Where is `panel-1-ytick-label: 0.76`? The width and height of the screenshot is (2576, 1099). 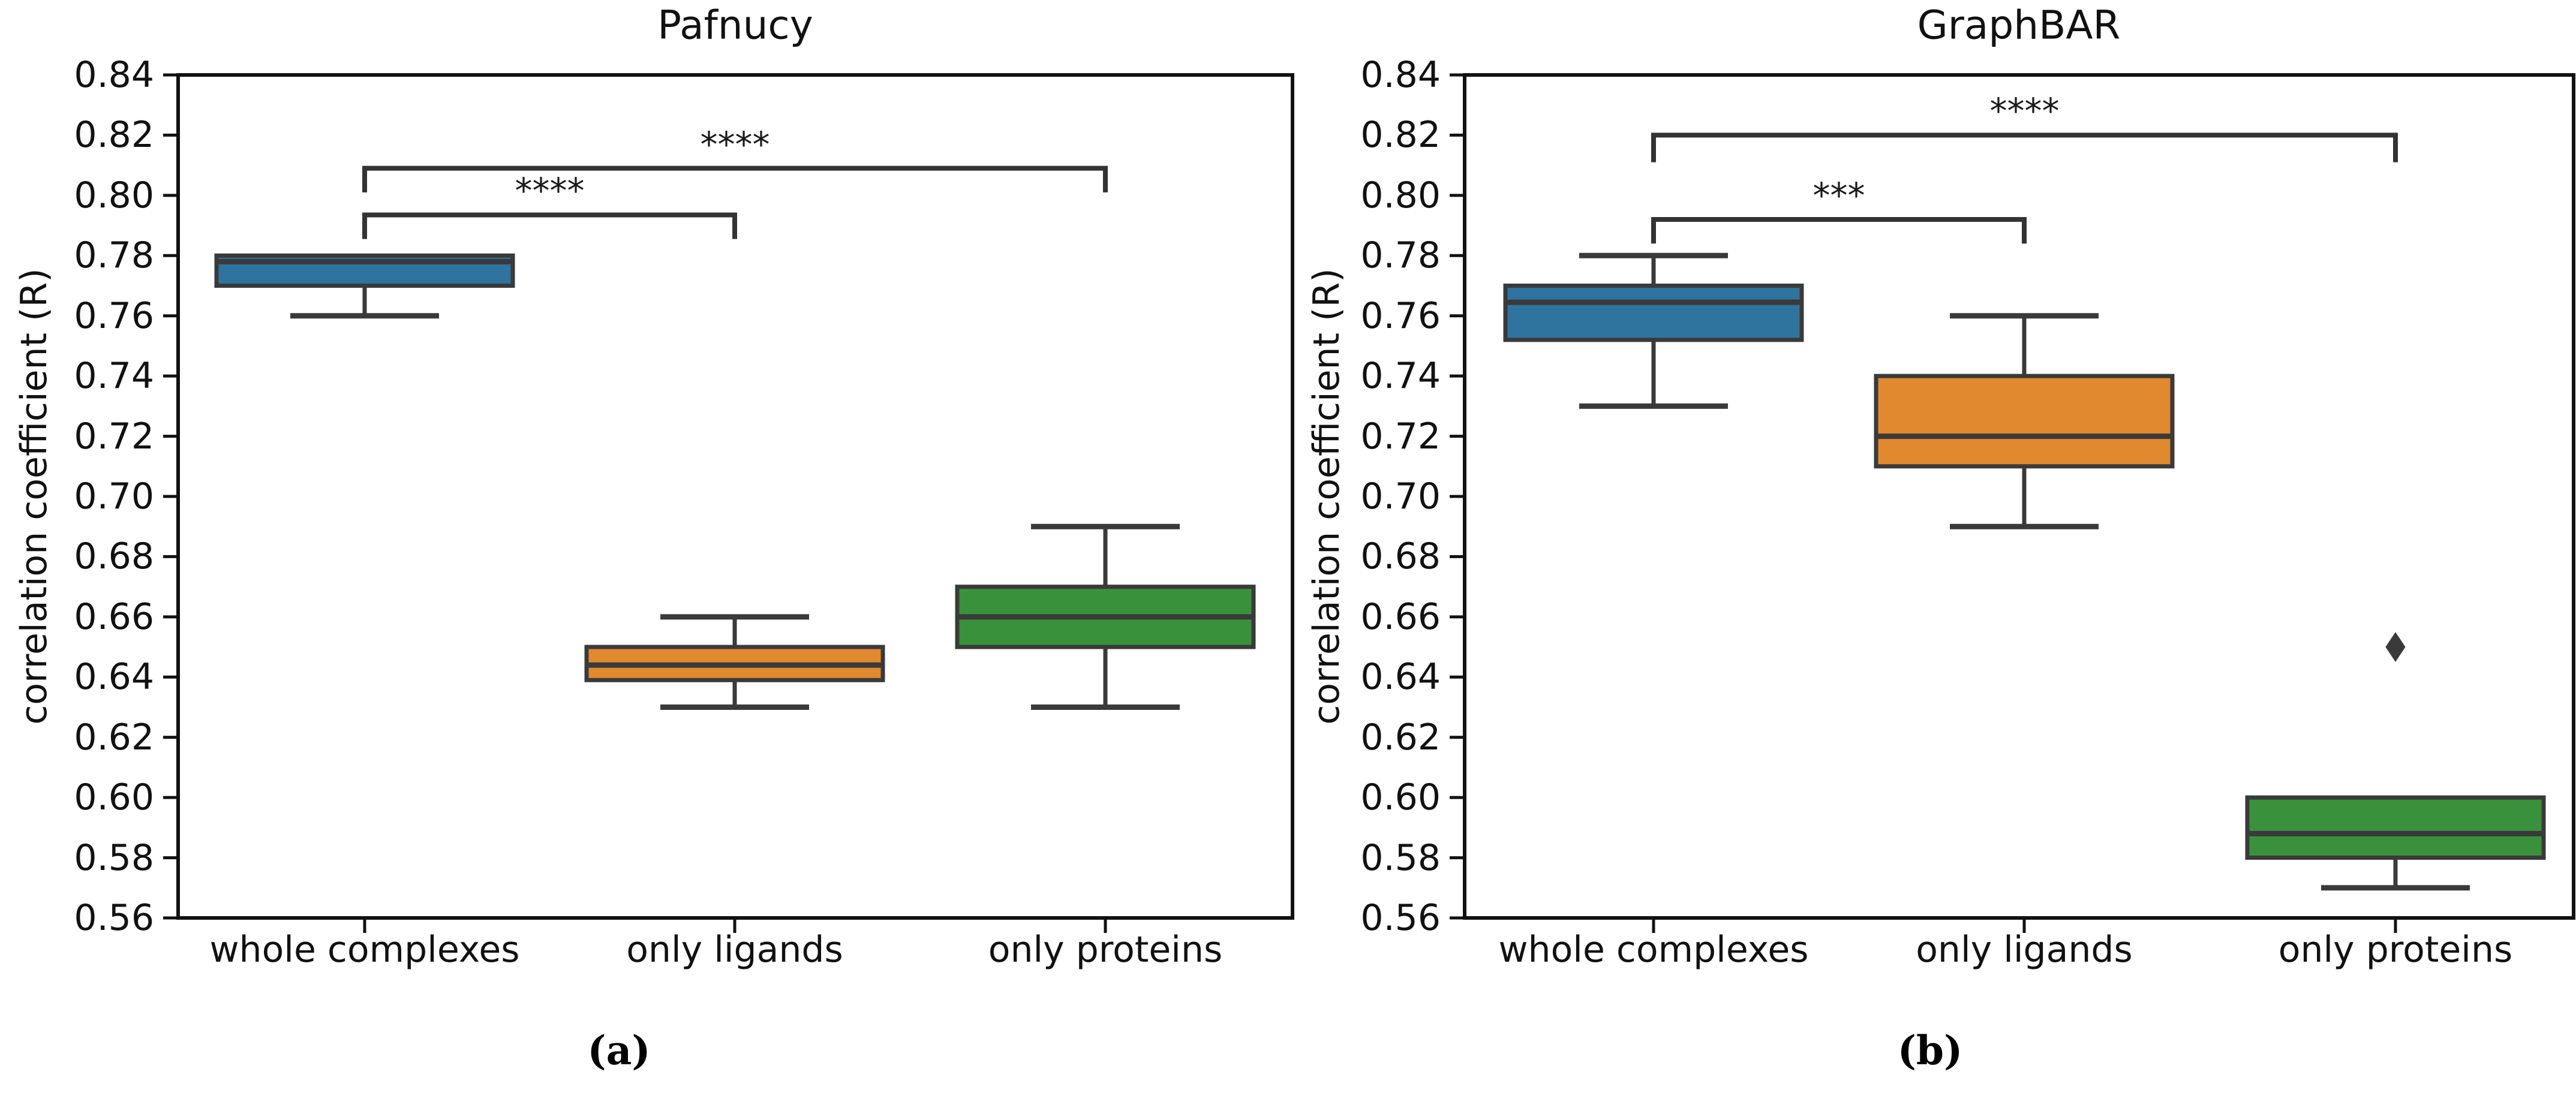
panel-1-ytick-label: 0.76 is located at coordinates (1401, 315).